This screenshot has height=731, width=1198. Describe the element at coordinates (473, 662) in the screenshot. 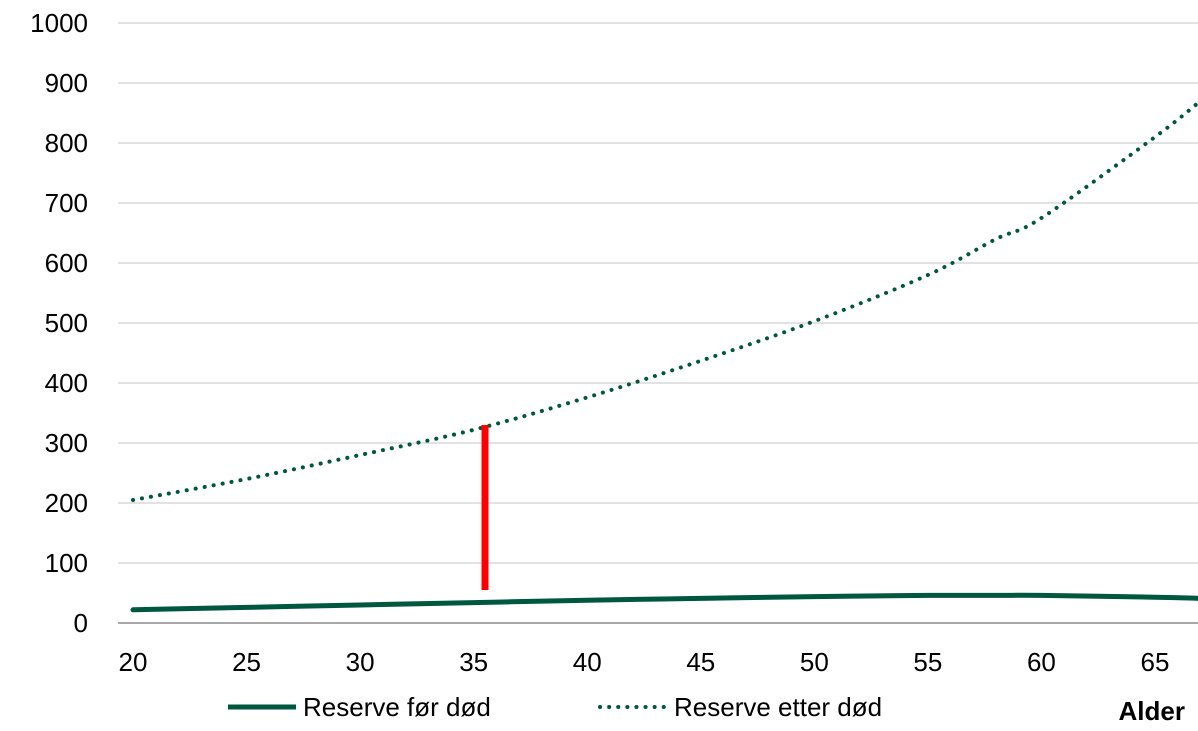

I see `x-tick-label: 35` at that location.